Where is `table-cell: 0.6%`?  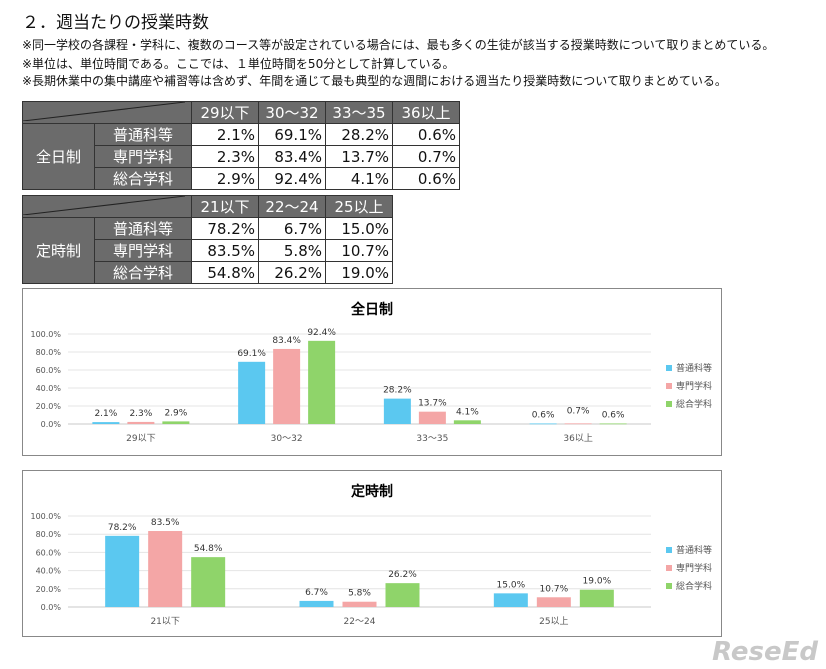
table-cell: 0.6% is located at coordinates (426, 178).